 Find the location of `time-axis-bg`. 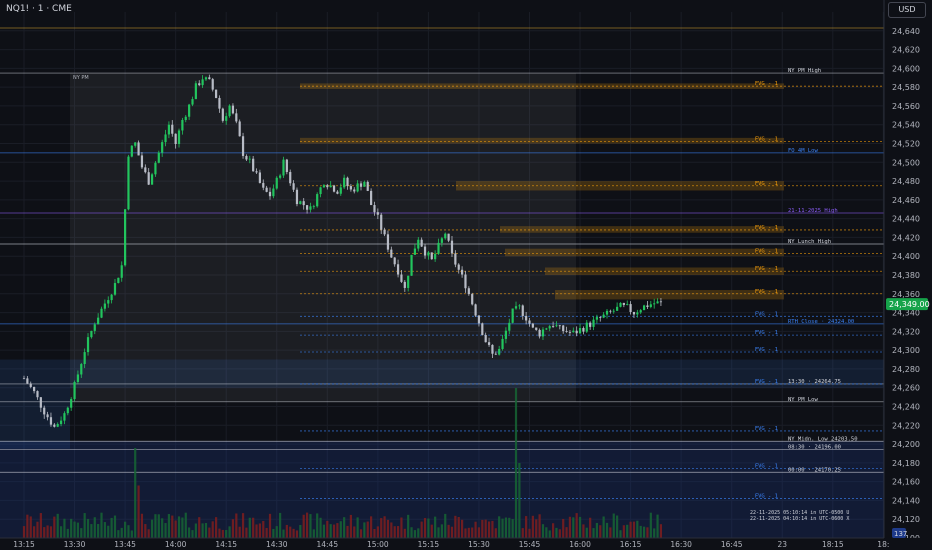

time-axis-bg is located at coordinates (466, 544).